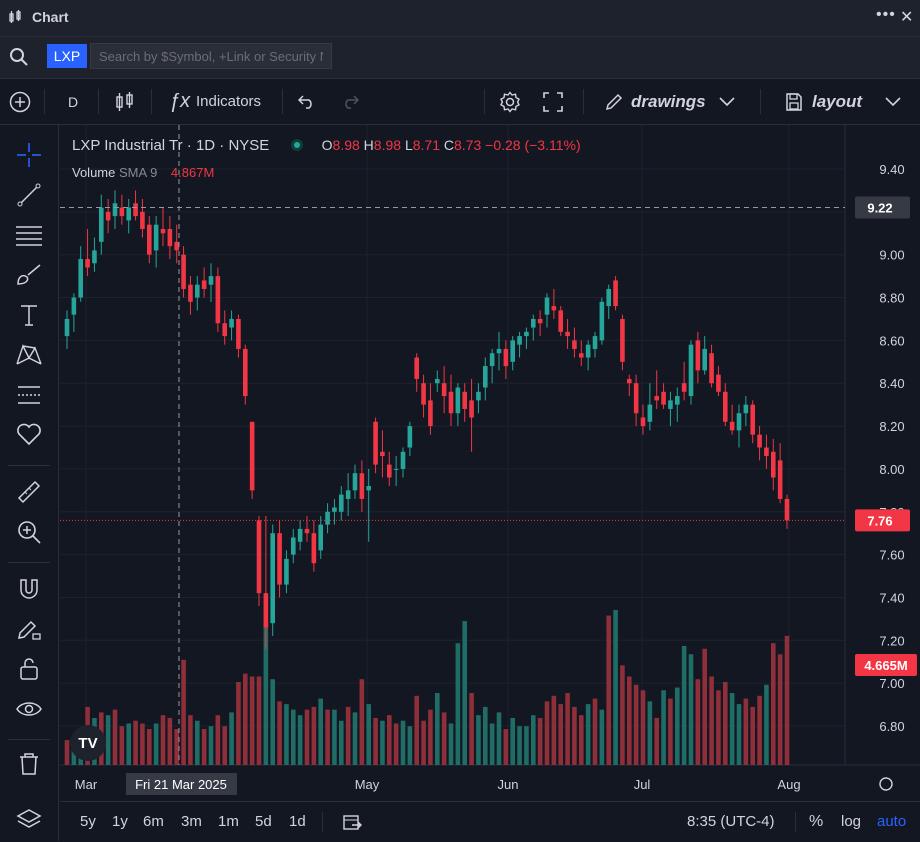  I want to click on interval-button: D, so click(73, 101).